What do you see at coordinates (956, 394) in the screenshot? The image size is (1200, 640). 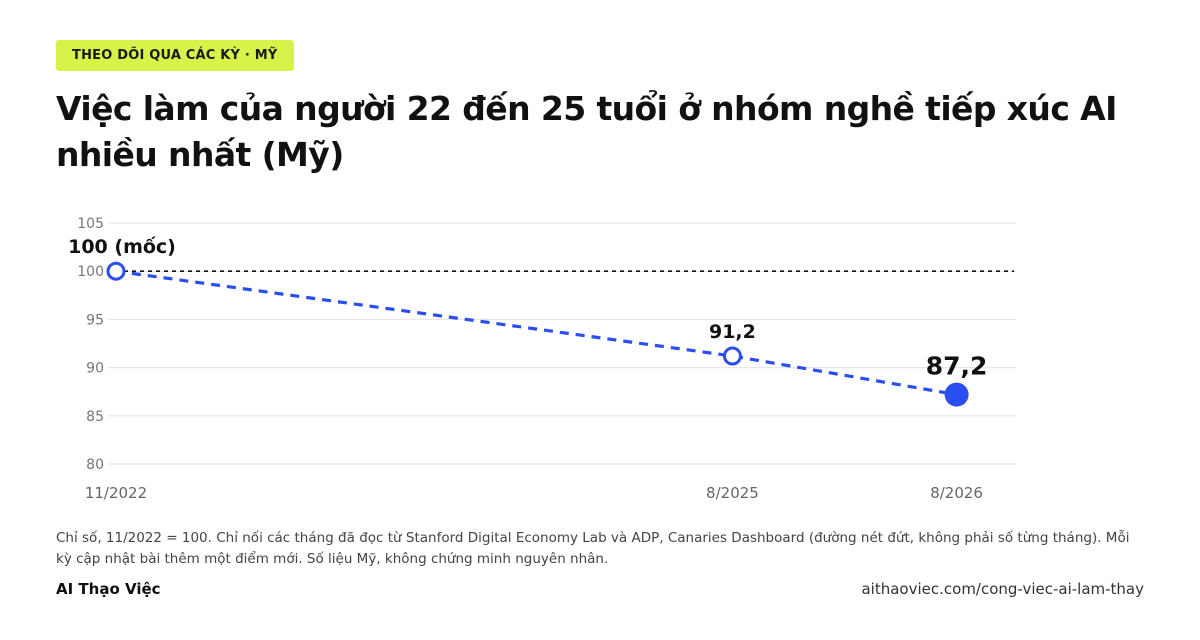 I see `data-point-latest` at bounding box center [956, 394].